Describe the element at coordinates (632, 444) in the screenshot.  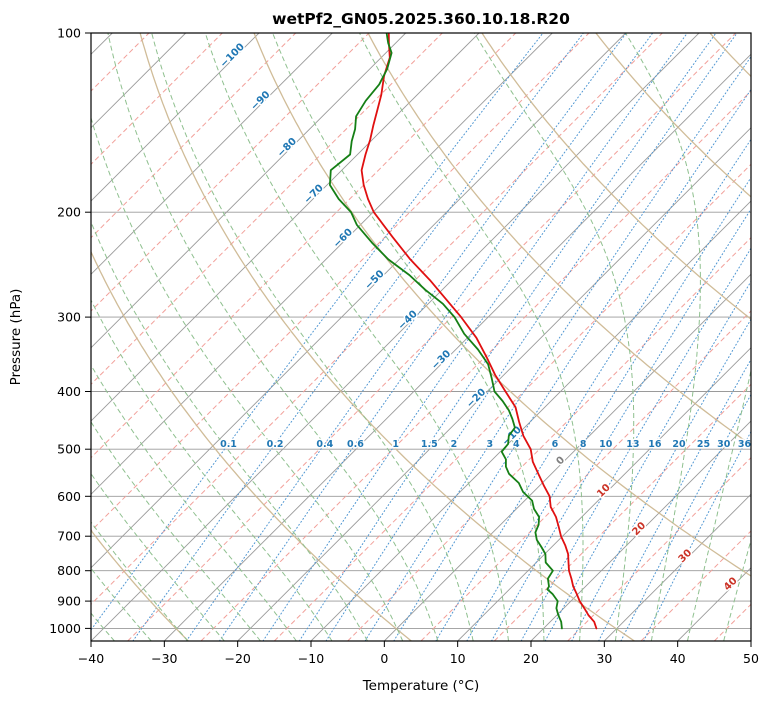
I see `mixing-ratio-label: 13` at that location.